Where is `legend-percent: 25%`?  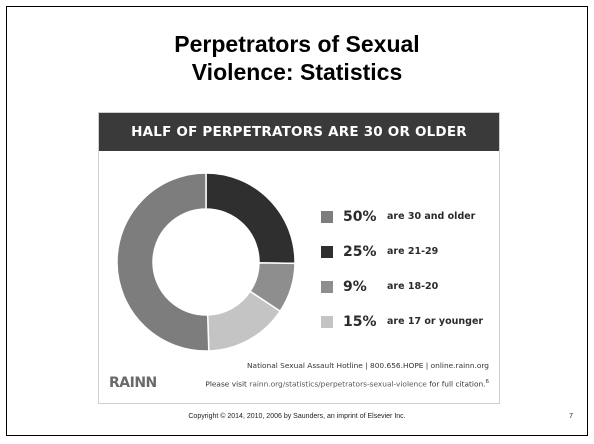
legend-percent: 25% is located at coordinates (360, 251).